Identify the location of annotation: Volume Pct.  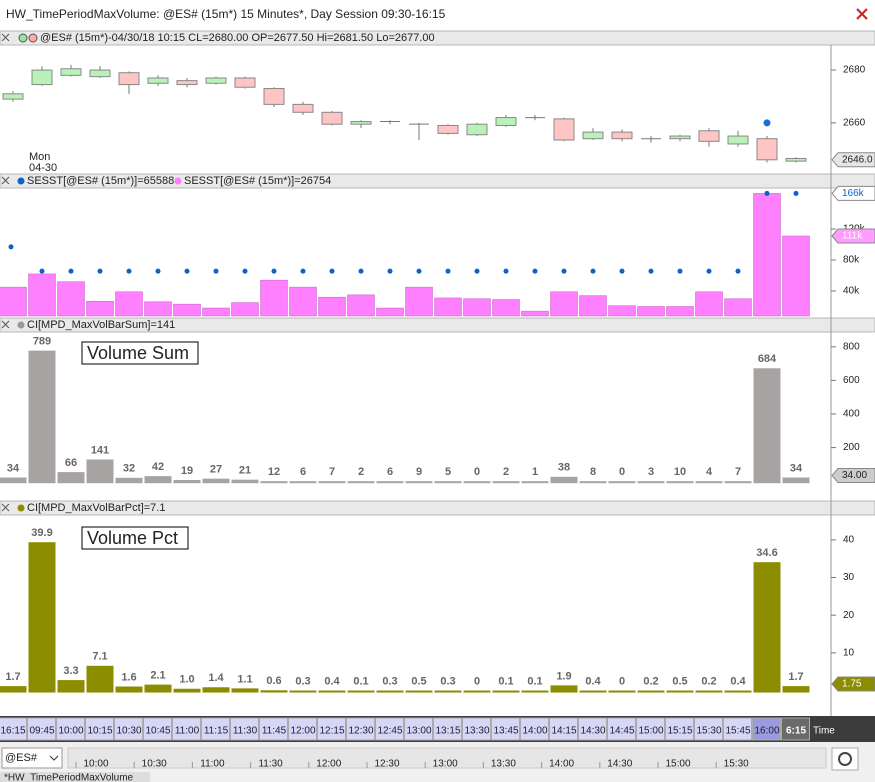
(132, 538).